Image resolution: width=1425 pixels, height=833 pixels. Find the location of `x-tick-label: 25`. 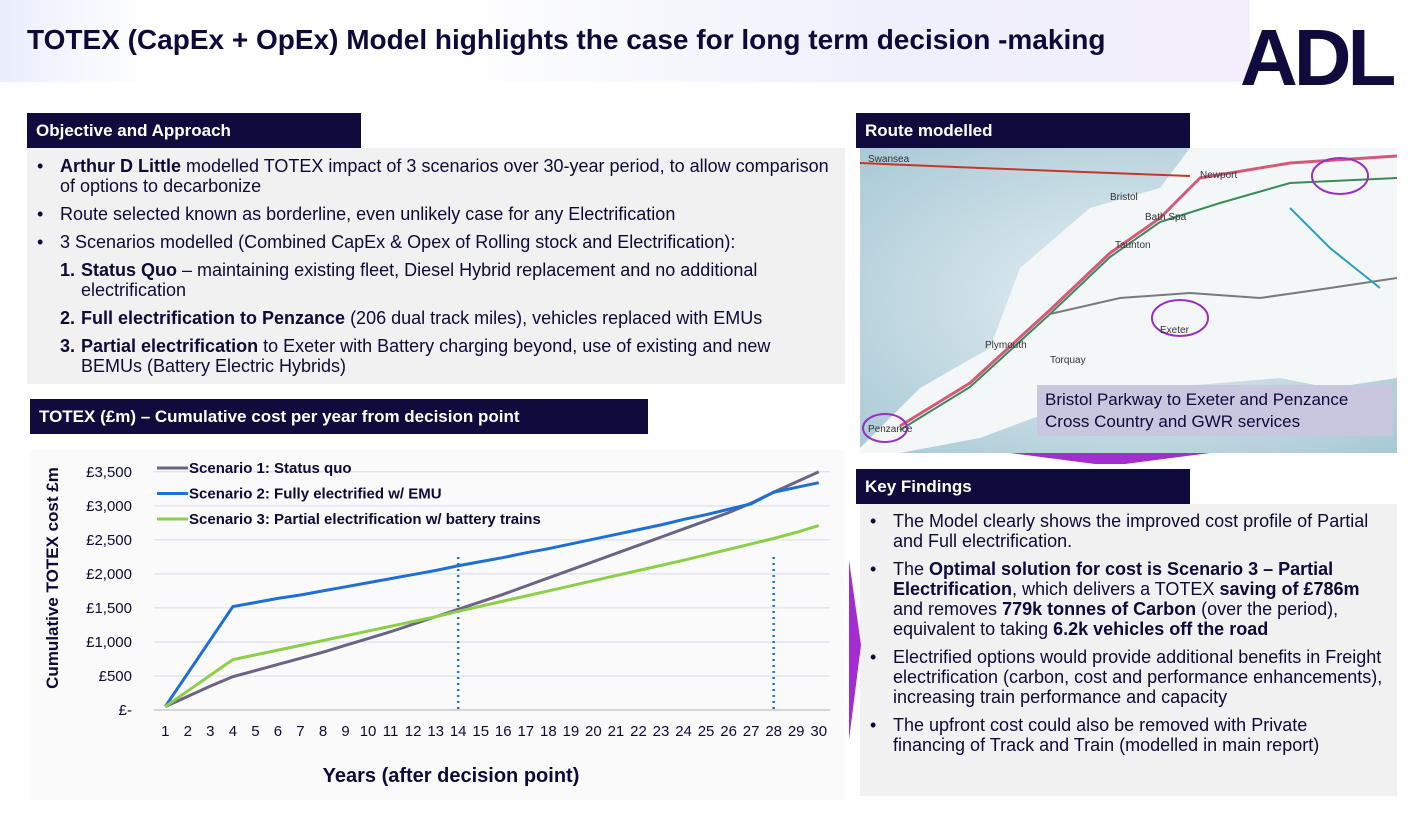

x-tick-label: 25 is located at coordinates (706, 731).